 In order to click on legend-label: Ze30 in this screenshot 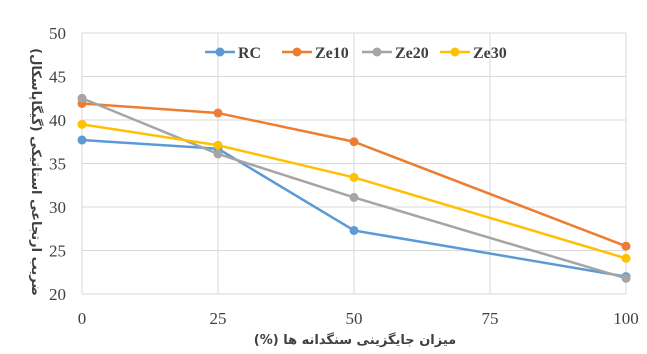, I will do `click(490, 53)`.